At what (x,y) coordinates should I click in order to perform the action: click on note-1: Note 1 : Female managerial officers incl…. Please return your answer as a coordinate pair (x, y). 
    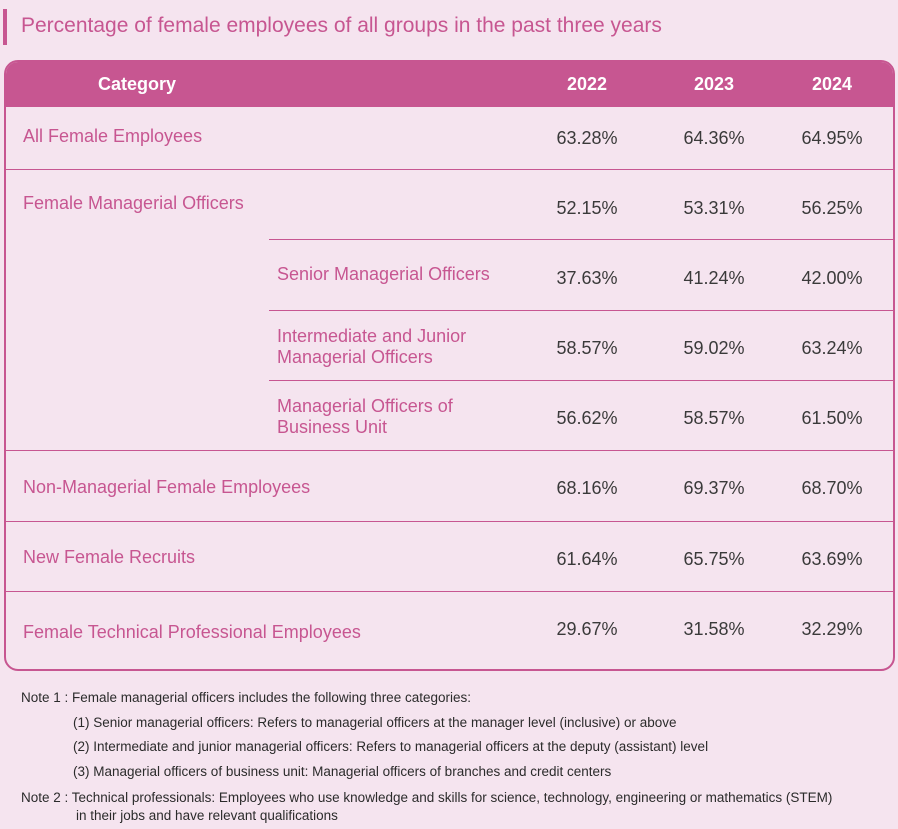
    Looking at the image, I should click on (246, 697).